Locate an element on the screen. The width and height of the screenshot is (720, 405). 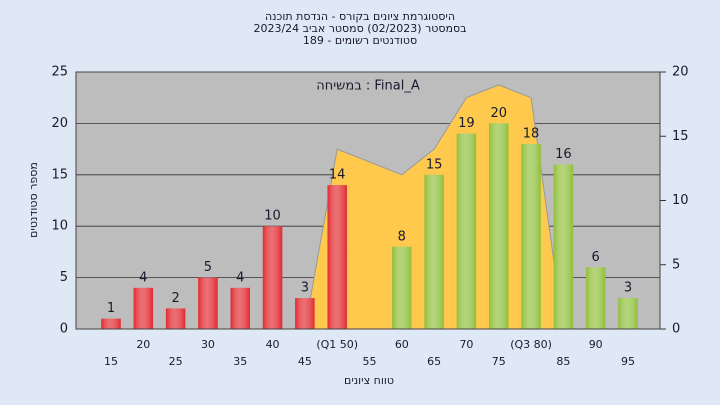
y-axis-label: מספר סטודנטים is located at coordinates (33, 200).